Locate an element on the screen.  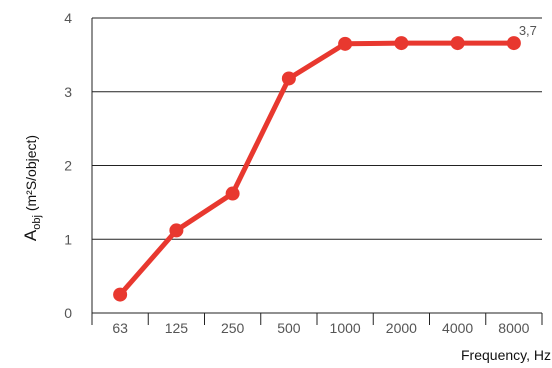
x-tick-label-4000: 4000 is located at coordinates (457, 328).